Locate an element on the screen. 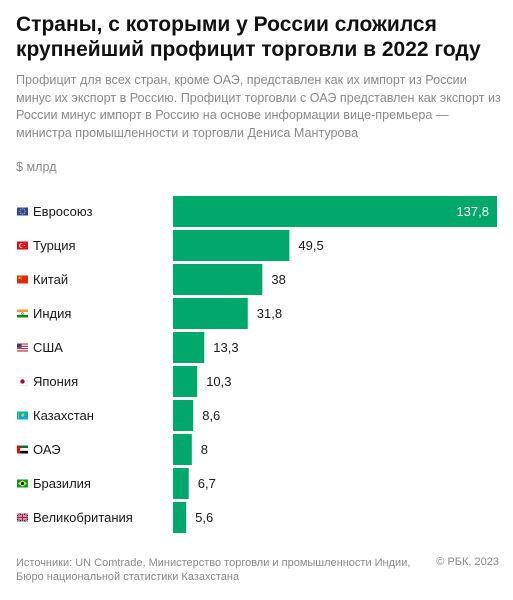 This screenshot has height=600, width=513. uk-flag-icon is located at coordinates (22, 517).